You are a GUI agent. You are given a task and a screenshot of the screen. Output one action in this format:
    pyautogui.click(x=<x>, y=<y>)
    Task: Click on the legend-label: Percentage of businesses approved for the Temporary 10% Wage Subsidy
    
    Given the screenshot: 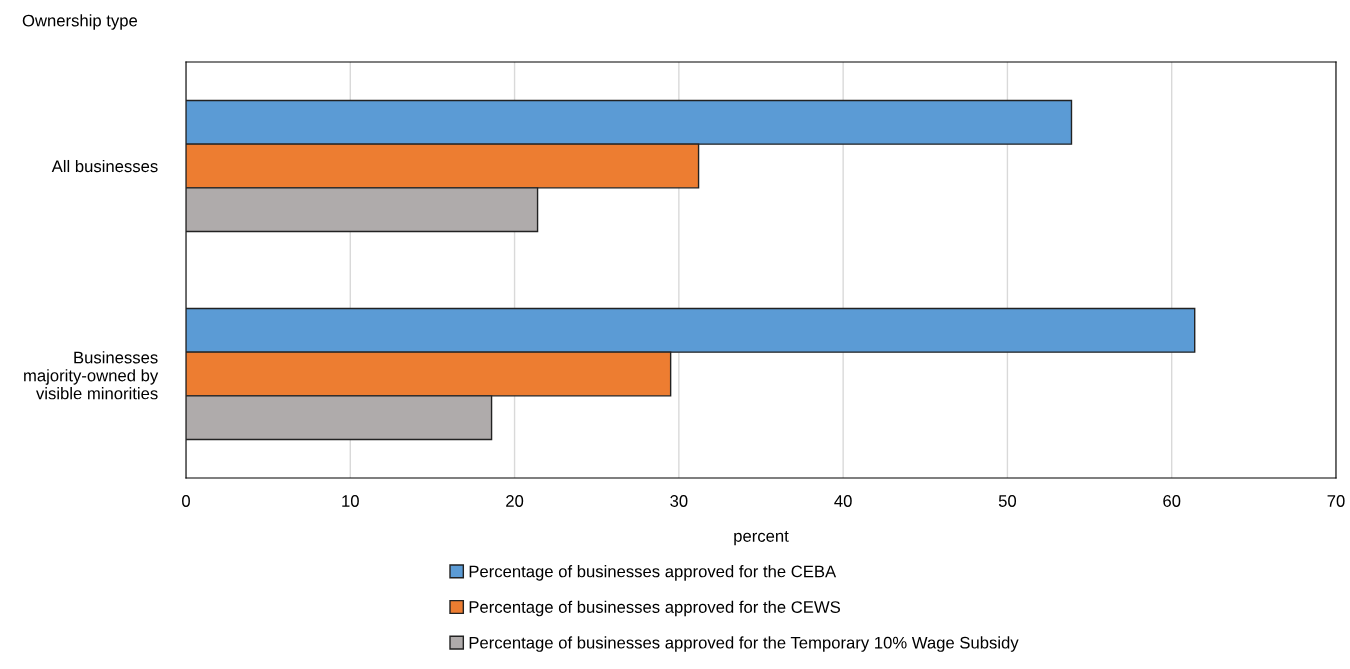 What is the action you would take?
    pyautogui.click(x=744, y=644)
    